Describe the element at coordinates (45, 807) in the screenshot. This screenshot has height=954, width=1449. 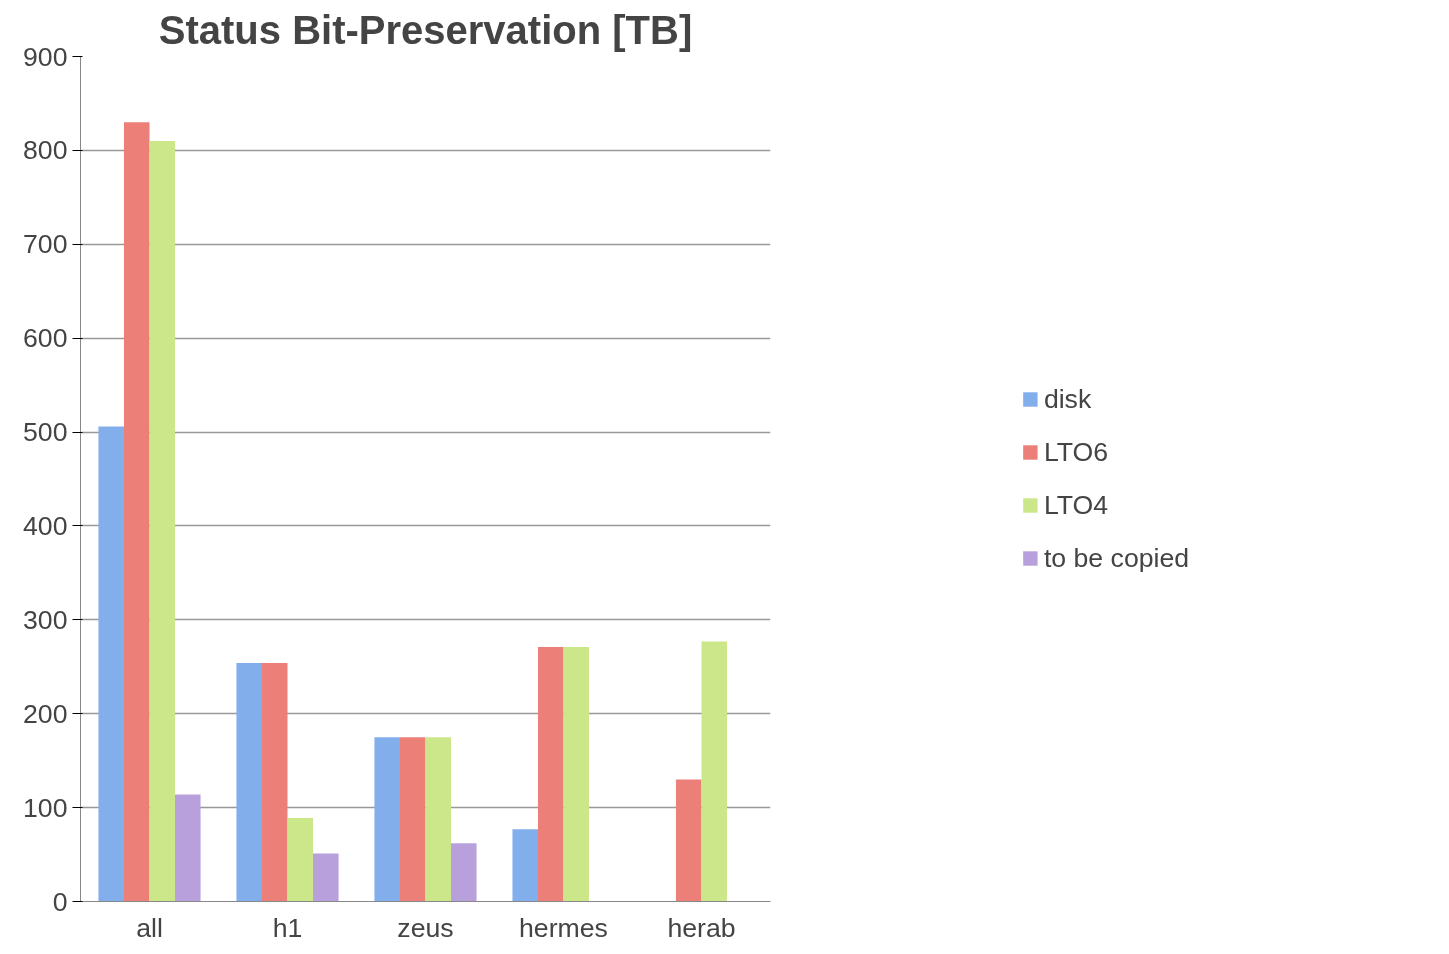
I see `y-tick-label: 100` at that location.